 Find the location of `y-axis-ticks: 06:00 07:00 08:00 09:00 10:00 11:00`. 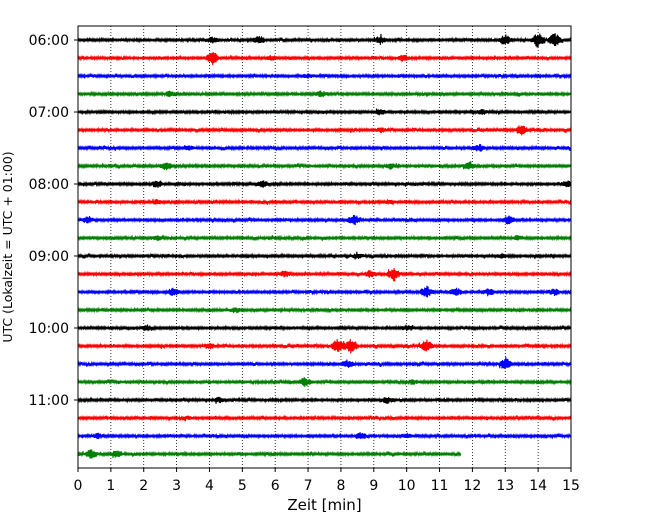

y-axis-ticks: 06:00 07:00 08:00 09:00 10:00 11:00 is located at coordinates (53, 221).